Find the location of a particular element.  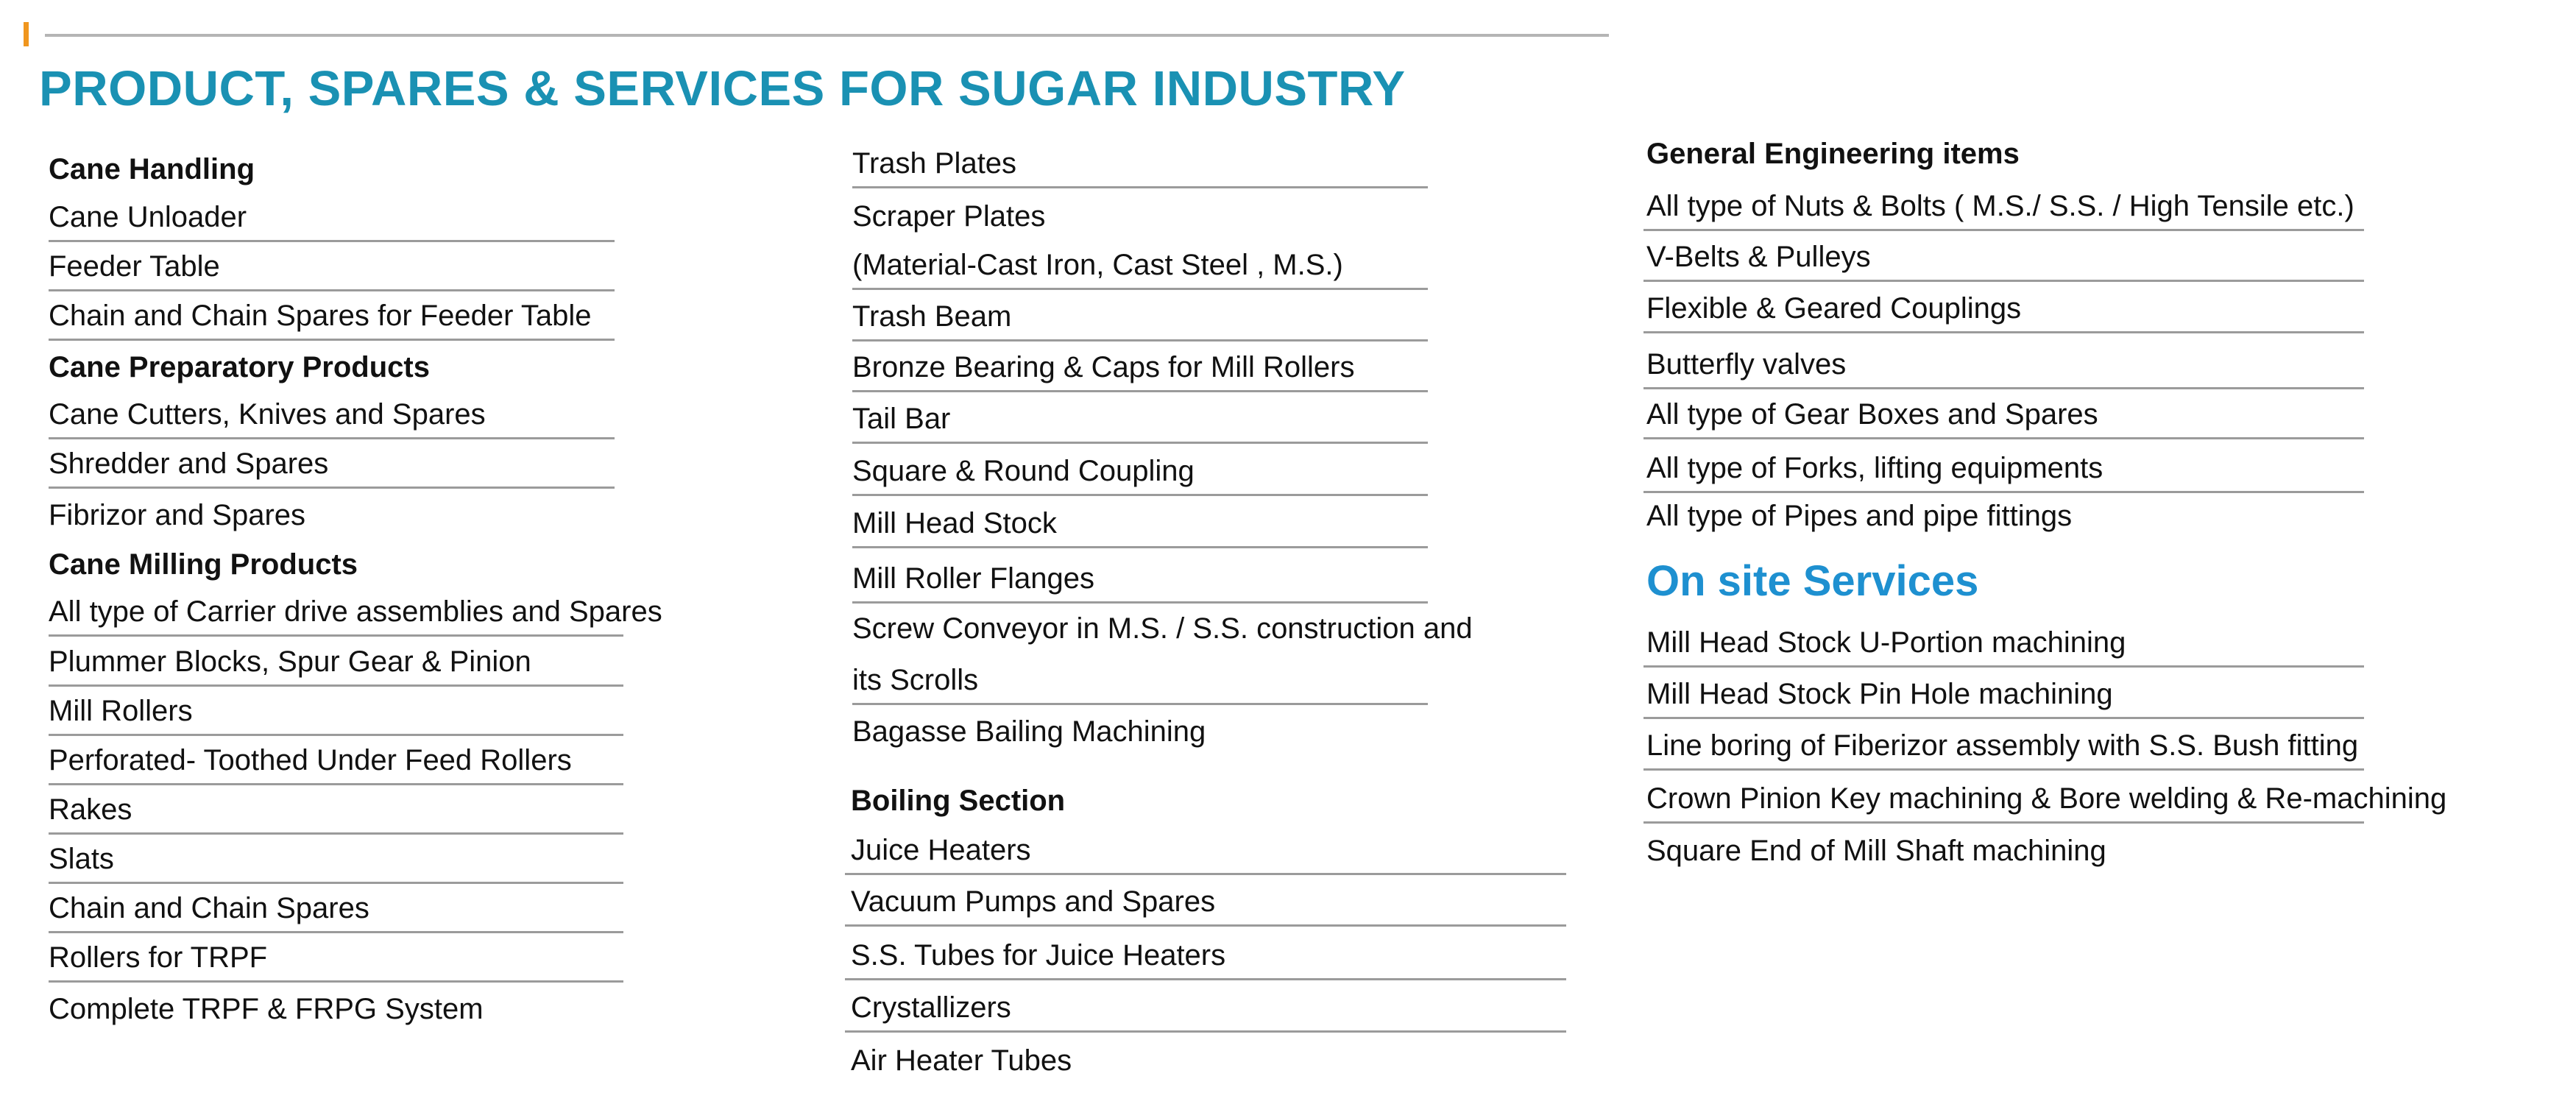

list-item: Mill Roller Flanges is located at coordinates (1140, 579).